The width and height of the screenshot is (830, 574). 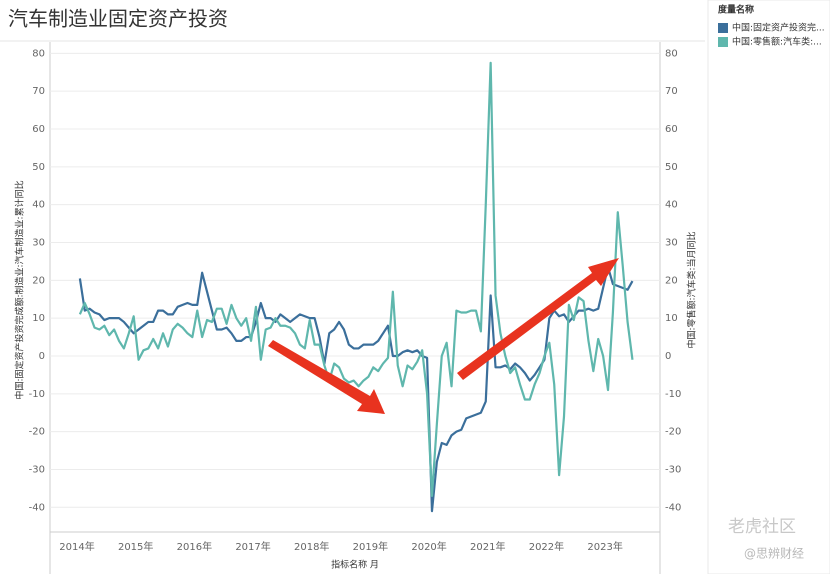 I want to click on y-tick-label: -20, so click(x=37, y=432).